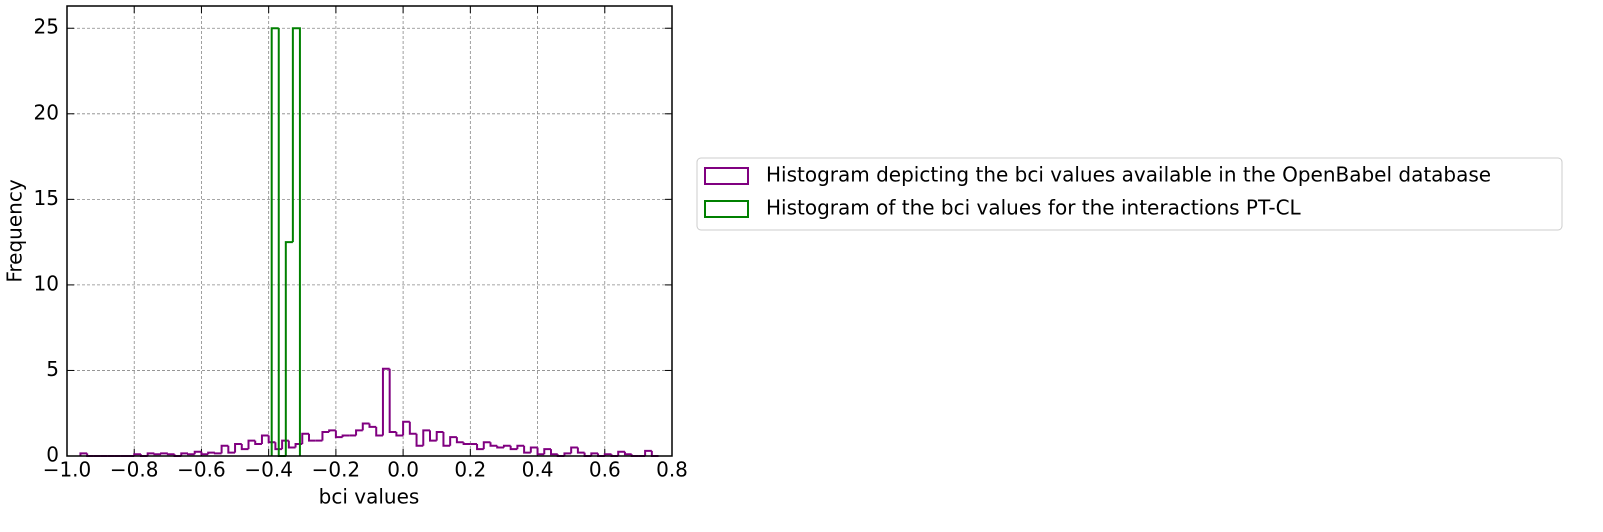 Image resolution: width=1603 pixels, height=532 pixels. I want to click on x-tick-label: 0.6, so click(605, 470).